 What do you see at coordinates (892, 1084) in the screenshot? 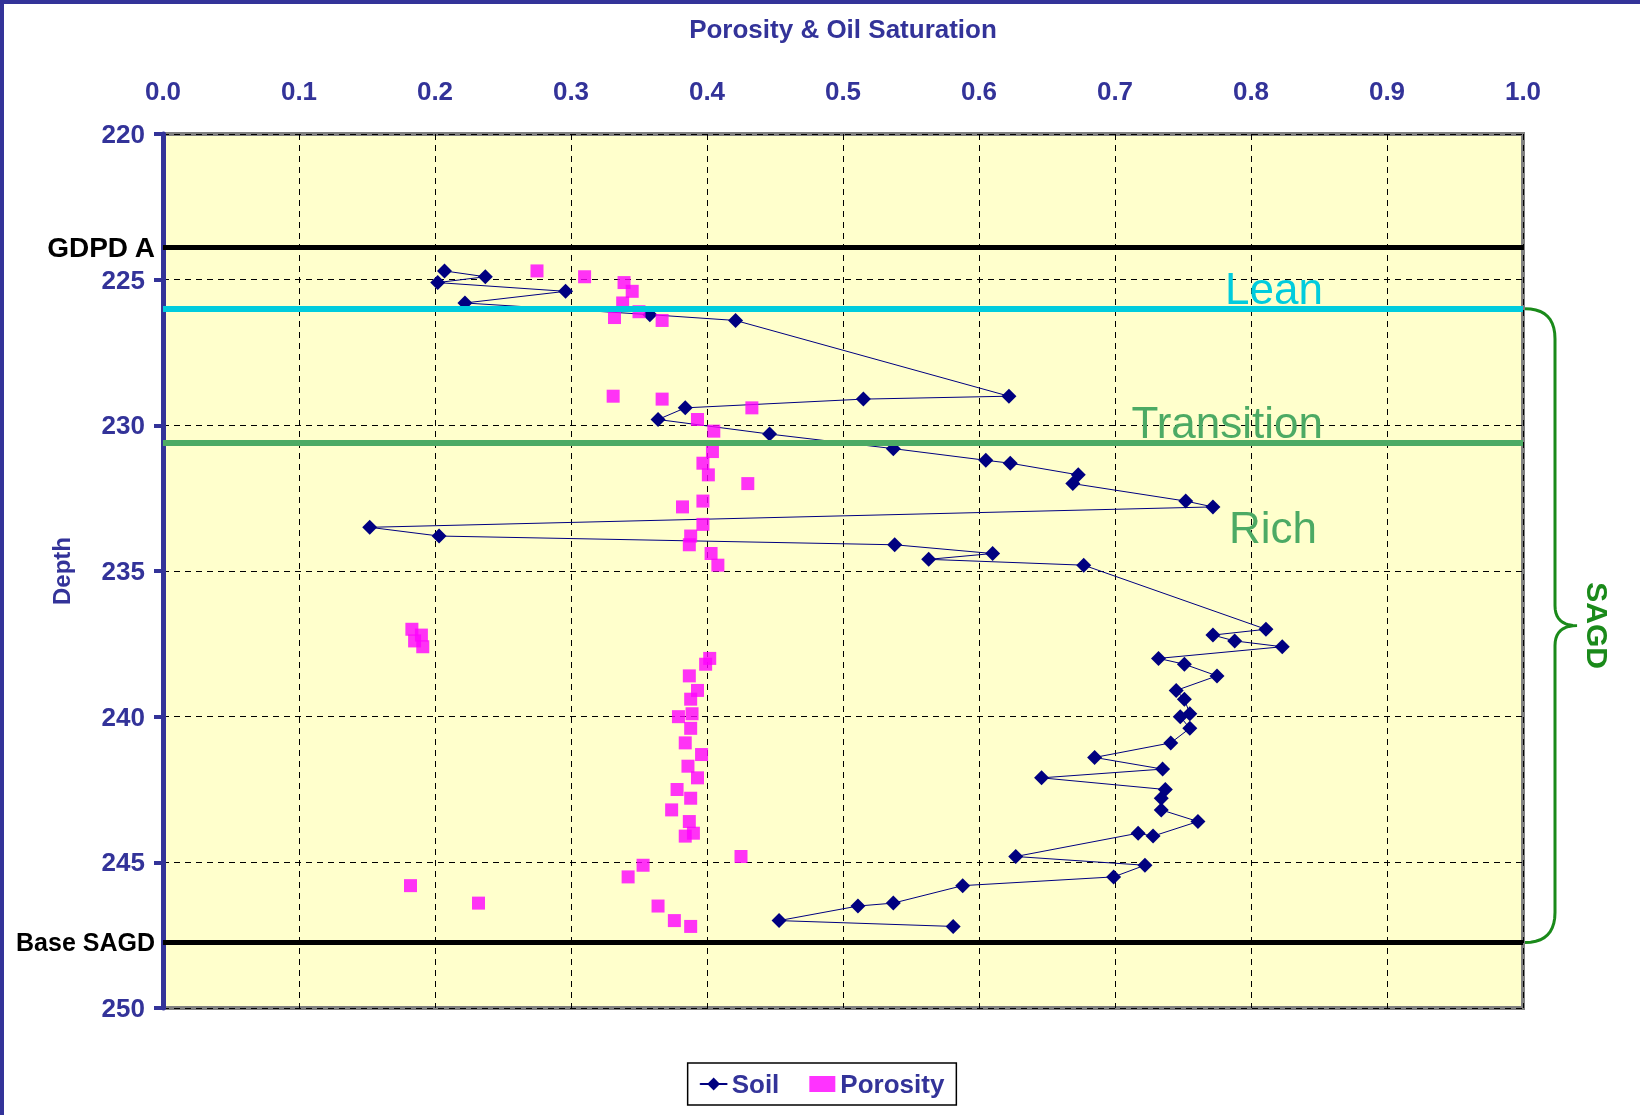
I see `legend-label: Porosity` at bounding box center [892, 1084].